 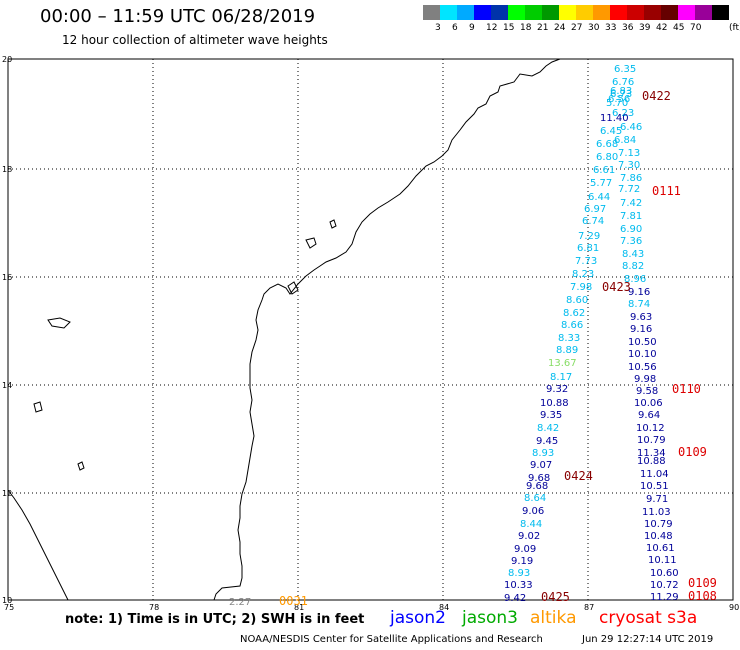 What do you see at coordinates (7, 385) in the screenshot?
I see `y-tick-label: 14` at bounding box center [7, 385].